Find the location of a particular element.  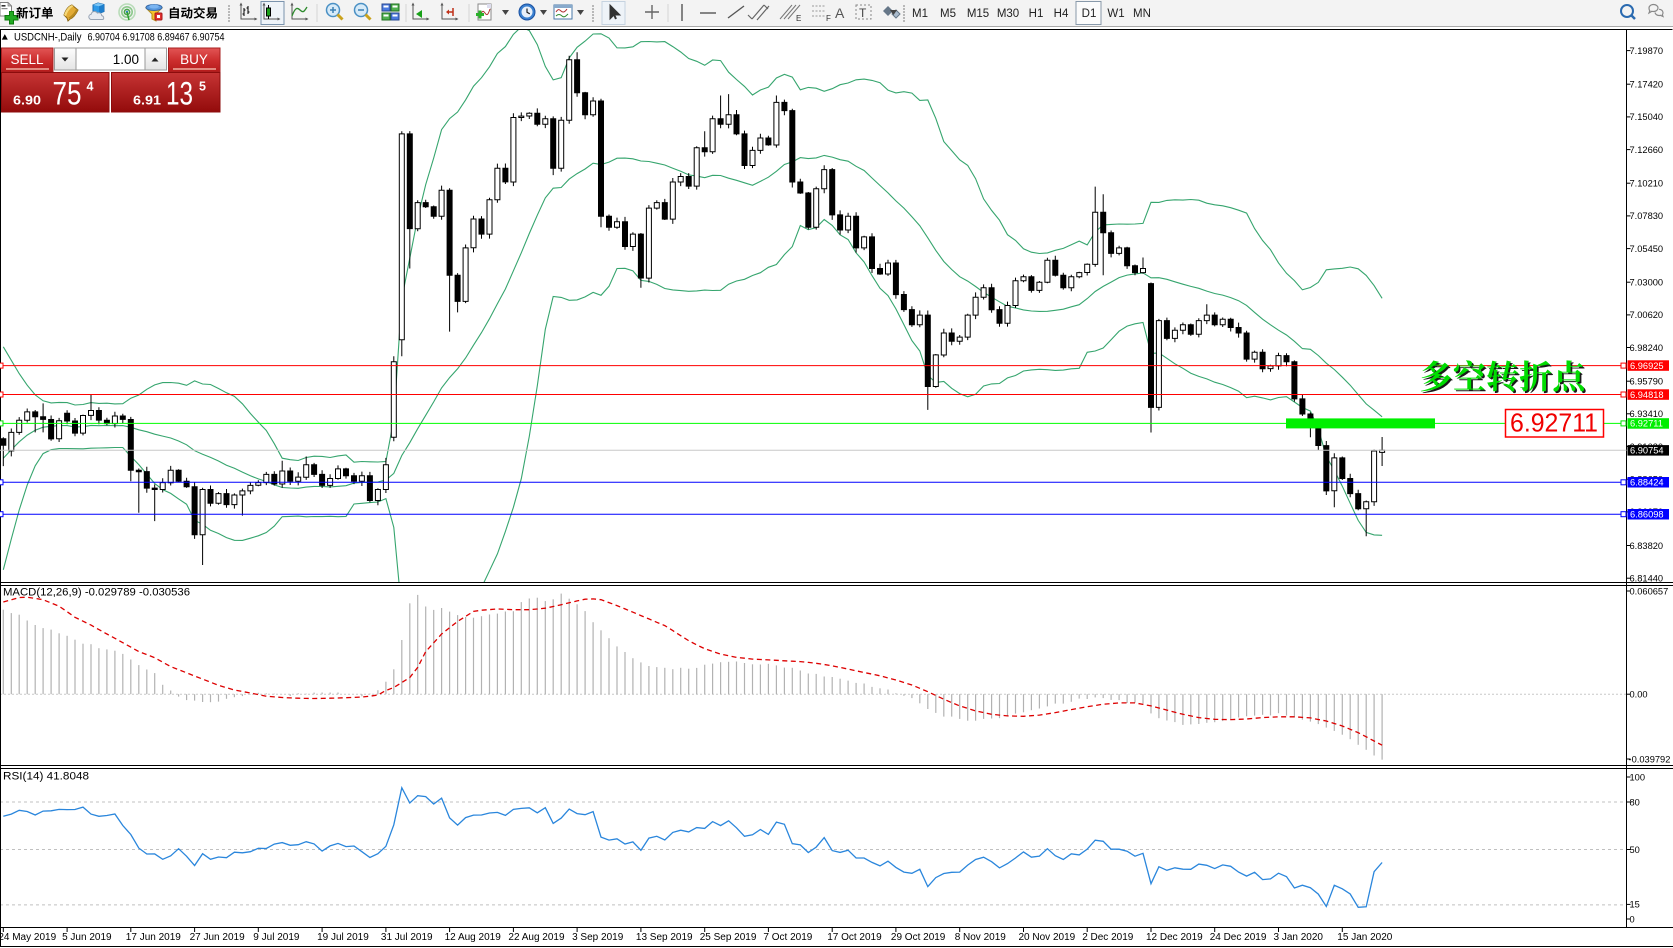

svg-text: H4 is located at coordinates (1061, 14).